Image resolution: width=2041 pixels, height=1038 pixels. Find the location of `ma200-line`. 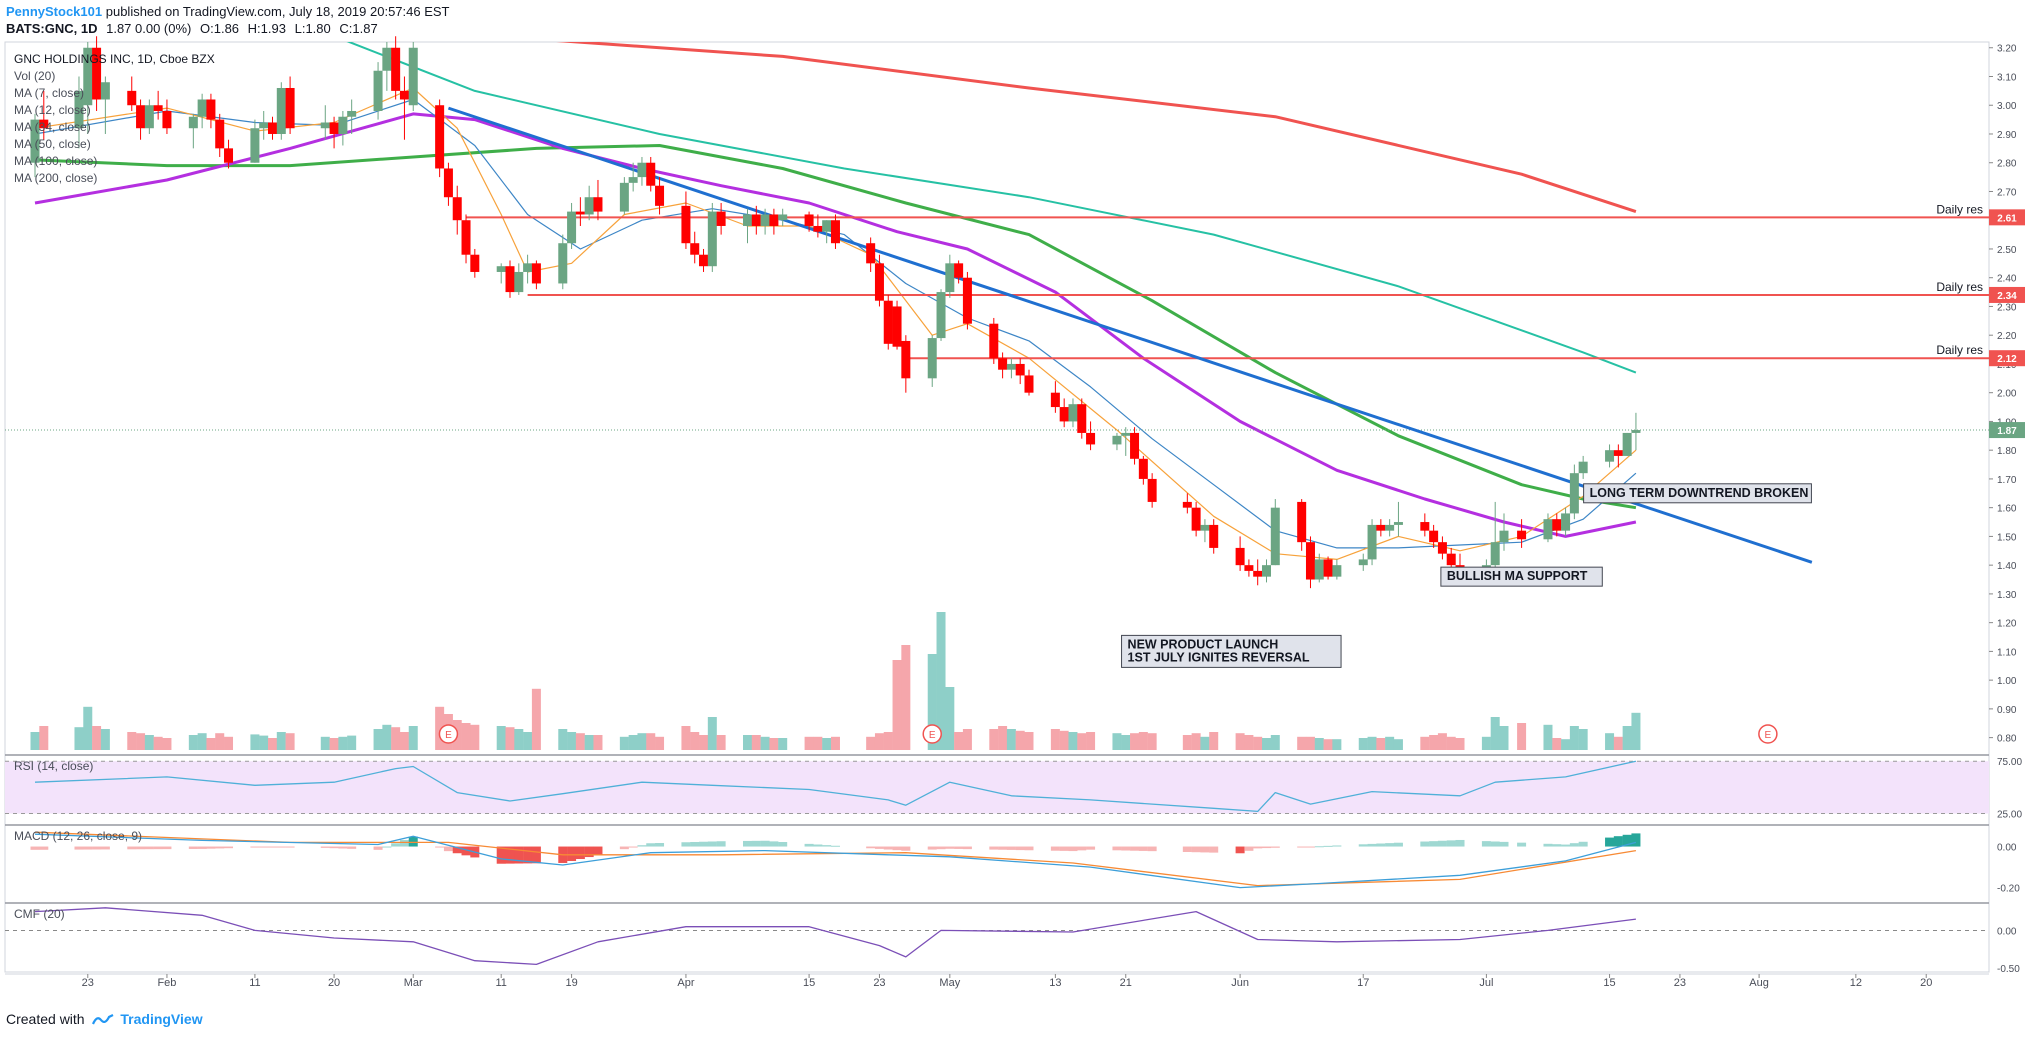

ma200-line is located at coordinates (1096, 128).